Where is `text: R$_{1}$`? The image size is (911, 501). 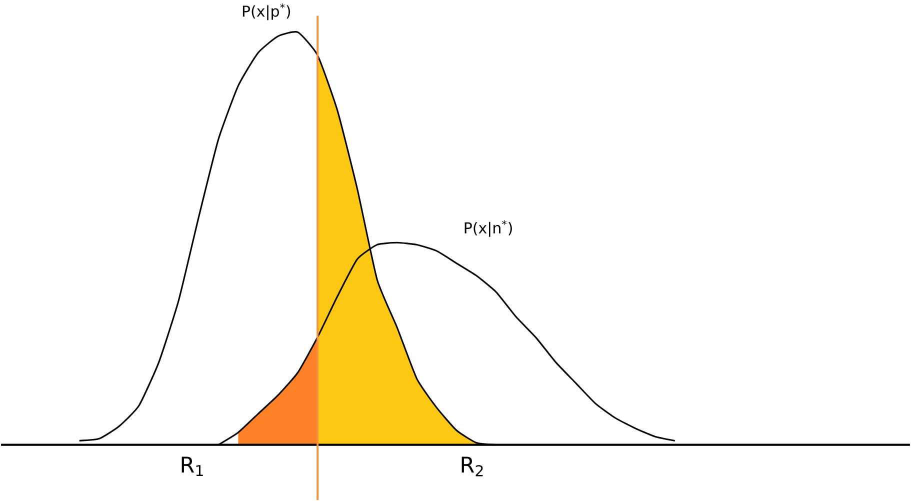 text: R$_{1}$ is located at coordinates (192, 466).